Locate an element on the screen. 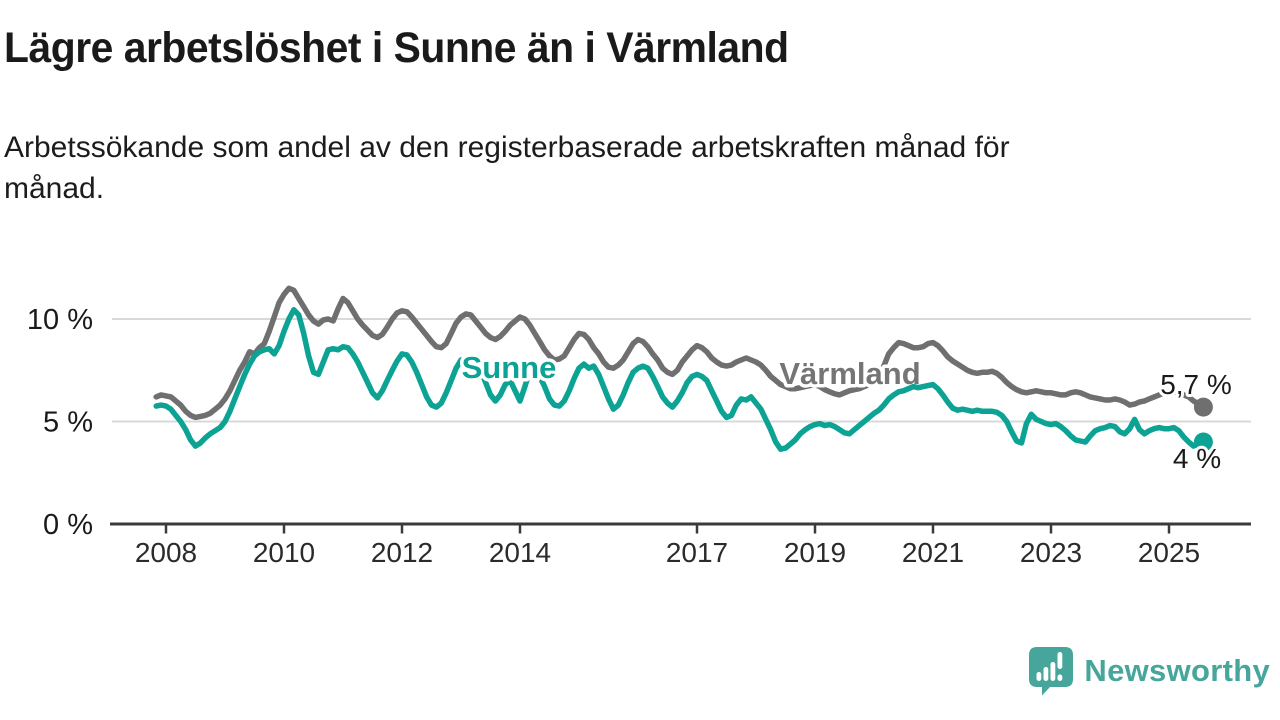 The height and width of the screenshot is (720, 1280). chart-title: Lägre arbetslöshet i Sunne än i Värmland is located at coordinates (396, 48).